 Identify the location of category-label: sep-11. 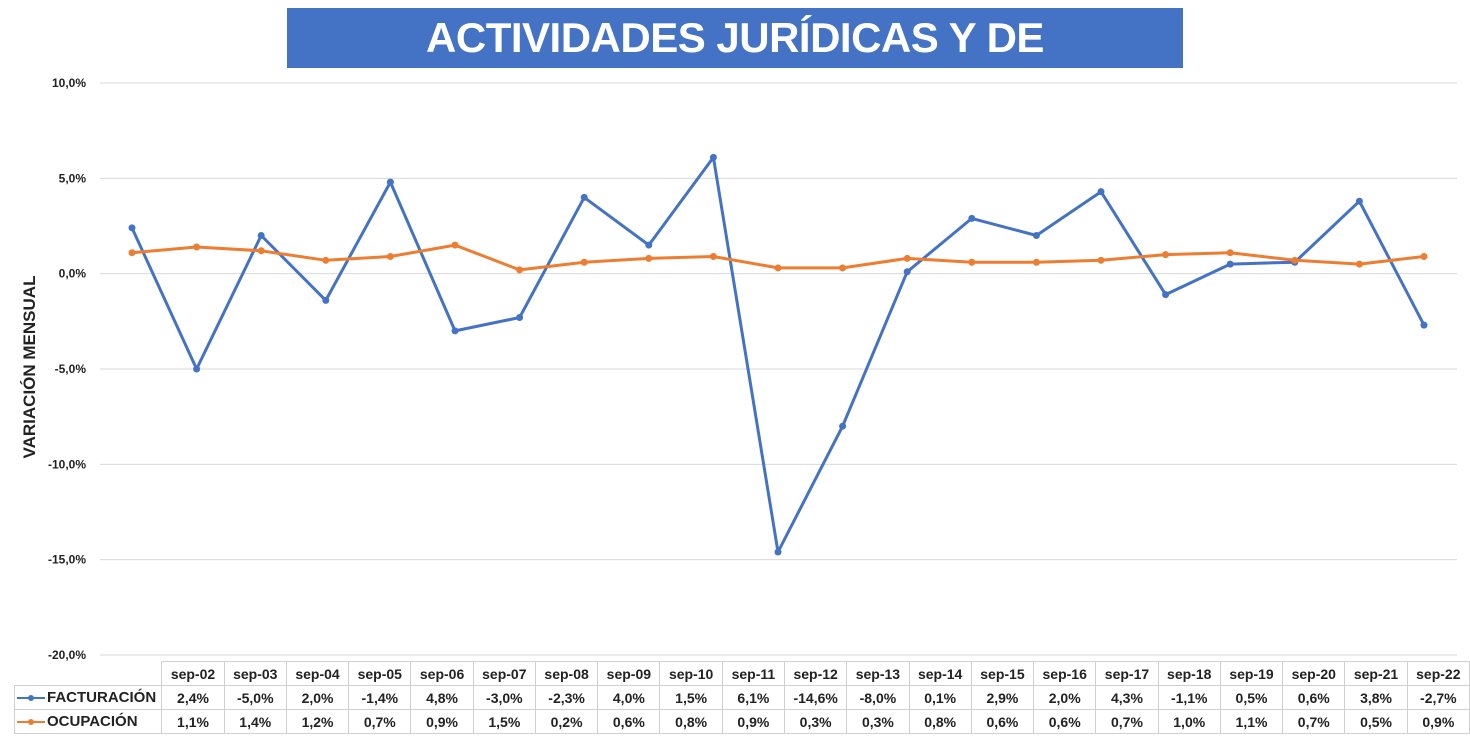
(753, 673).